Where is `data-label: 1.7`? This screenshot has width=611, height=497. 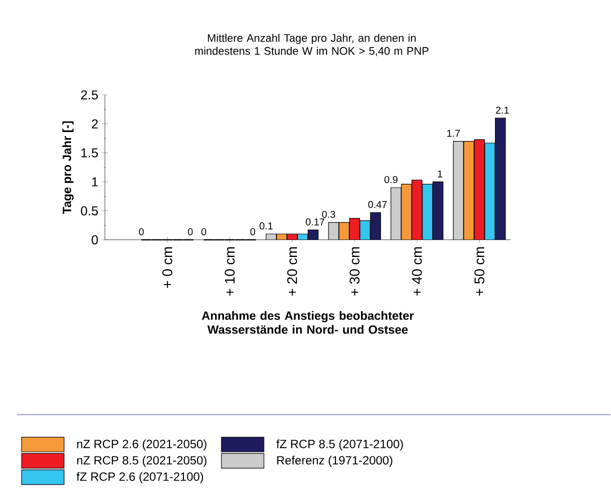 data-label: 1.7 is located at coordinates (453, 133).